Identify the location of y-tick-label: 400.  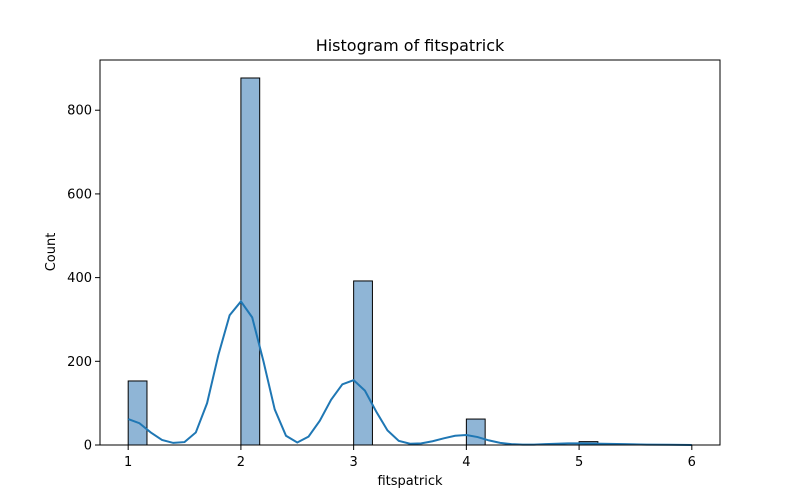
(79, 278).